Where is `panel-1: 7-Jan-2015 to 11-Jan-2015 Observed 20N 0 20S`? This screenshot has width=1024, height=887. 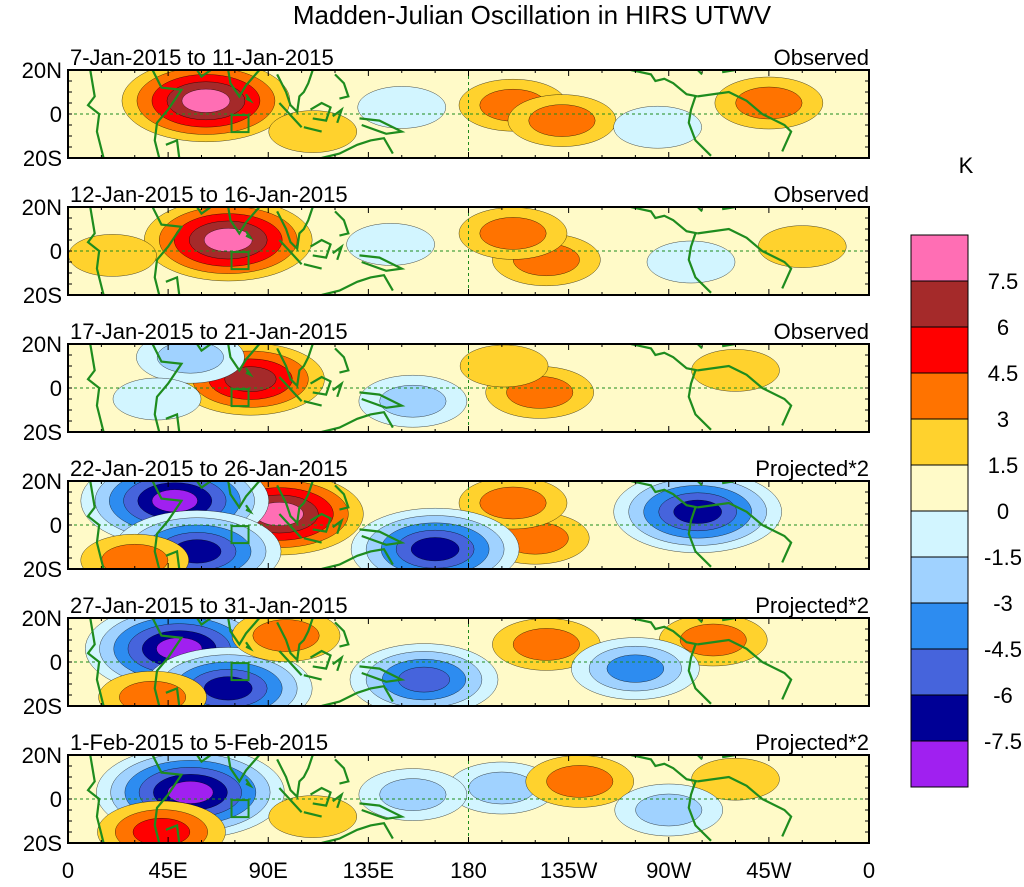 panel-1: 7-Jan-2015 to 11-Jan-2015 Observed 20N 0 20S is located at coordinates (446, 108).